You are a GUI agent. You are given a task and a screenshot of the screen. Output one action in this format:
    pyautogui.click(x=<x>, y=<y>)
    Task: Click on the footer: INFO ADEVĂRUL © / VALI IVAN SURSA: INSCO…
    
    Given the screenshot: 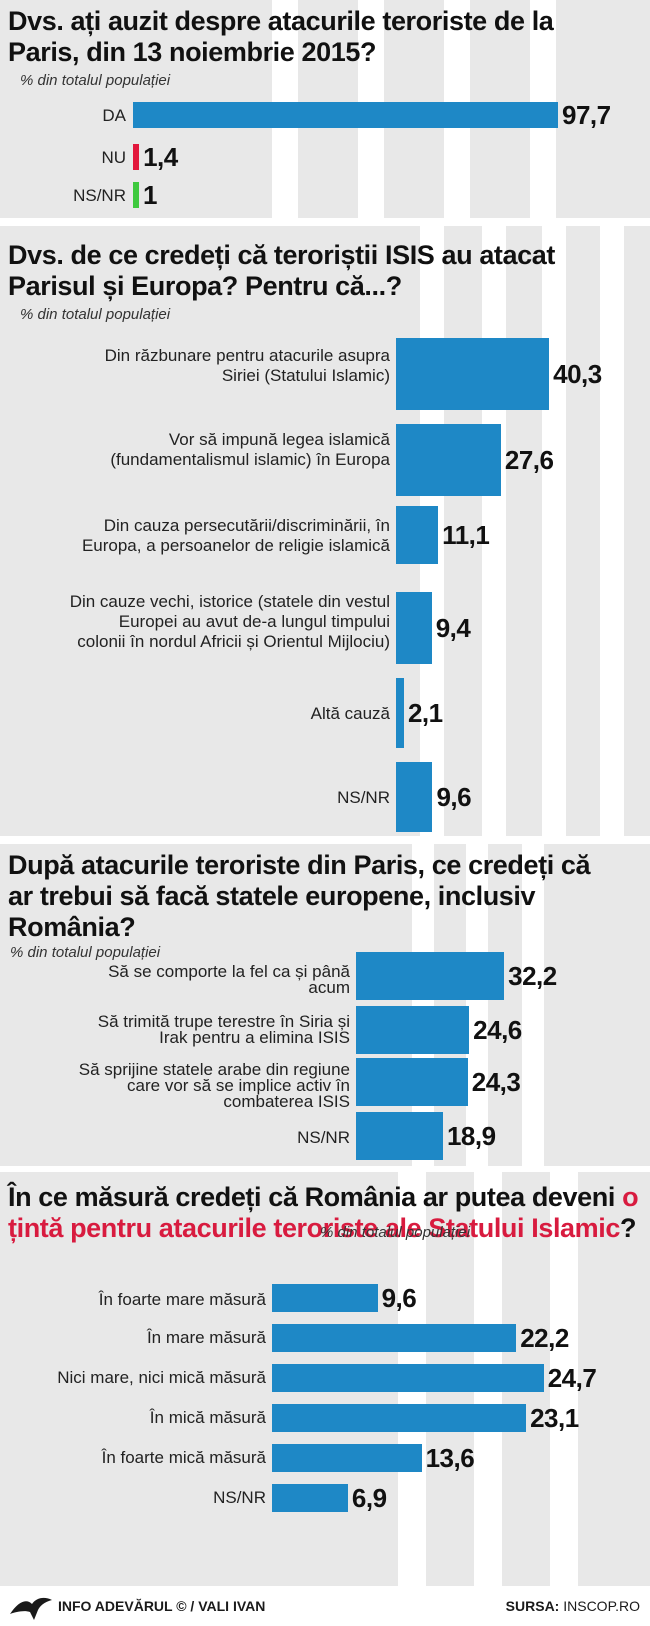 What is the action you would take?
    pyautogui.click(x=325, y=1607)
    